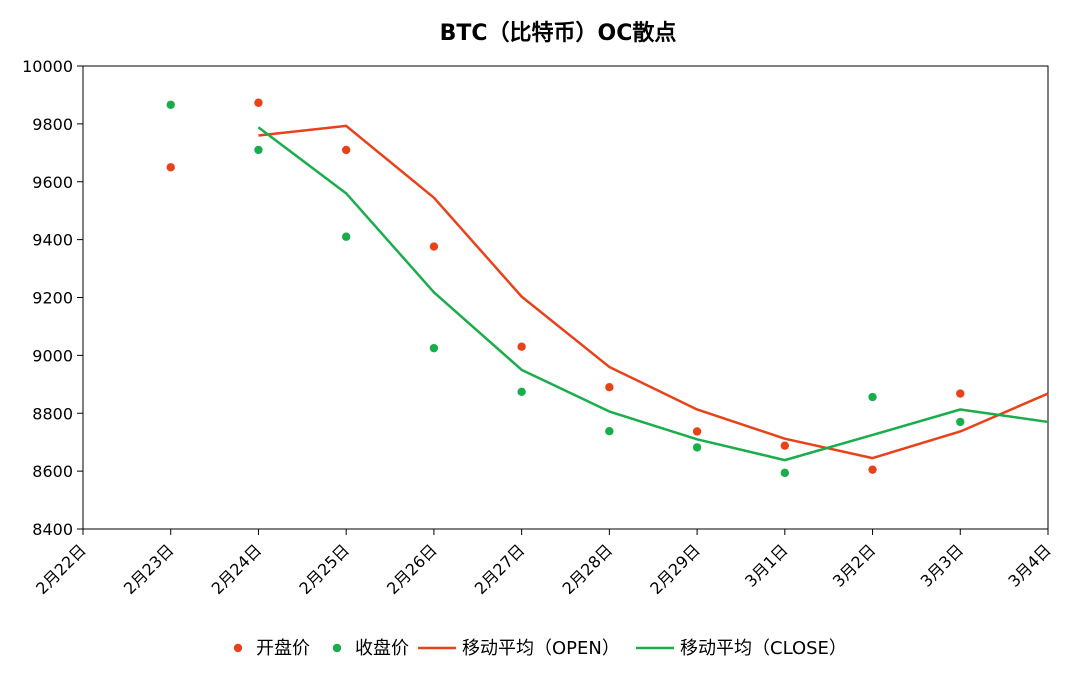  What do you see at coordinates (47, 66) in the screenshot?
I see `y-tick-label: 10000` at bounding box center [47, 66].